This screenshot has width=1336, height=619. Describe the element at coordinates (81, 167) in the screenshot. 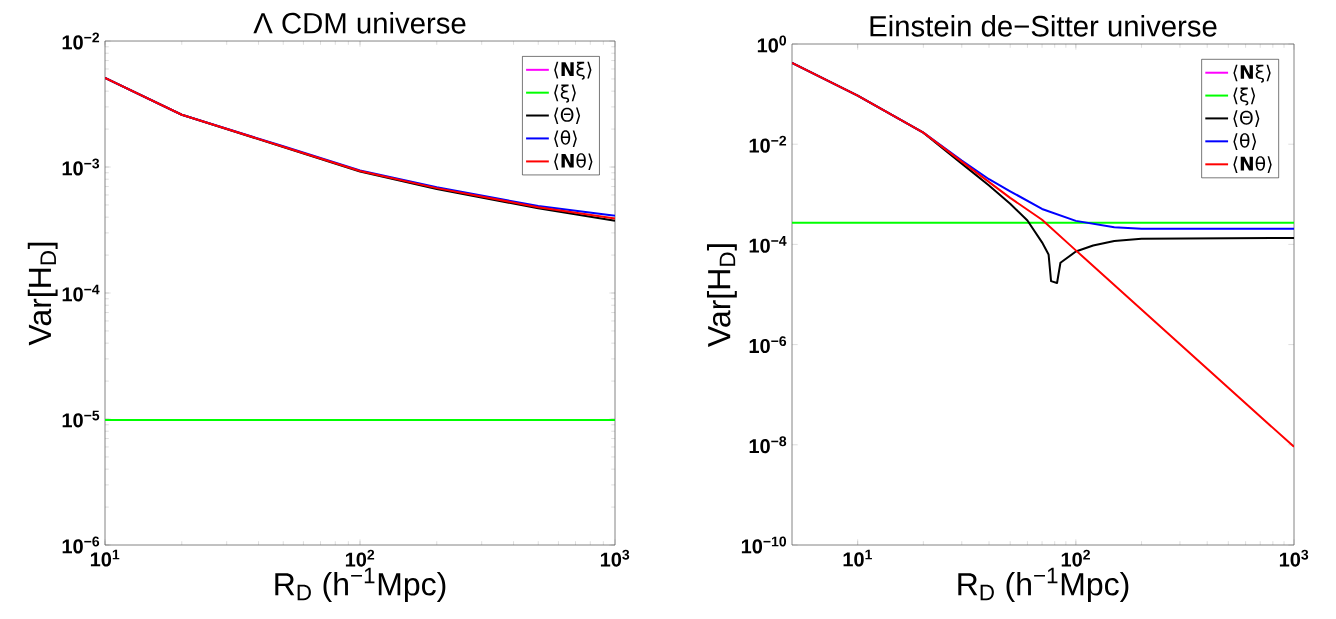

I see `y-tick-label: 10$^{−3}$` at that location.